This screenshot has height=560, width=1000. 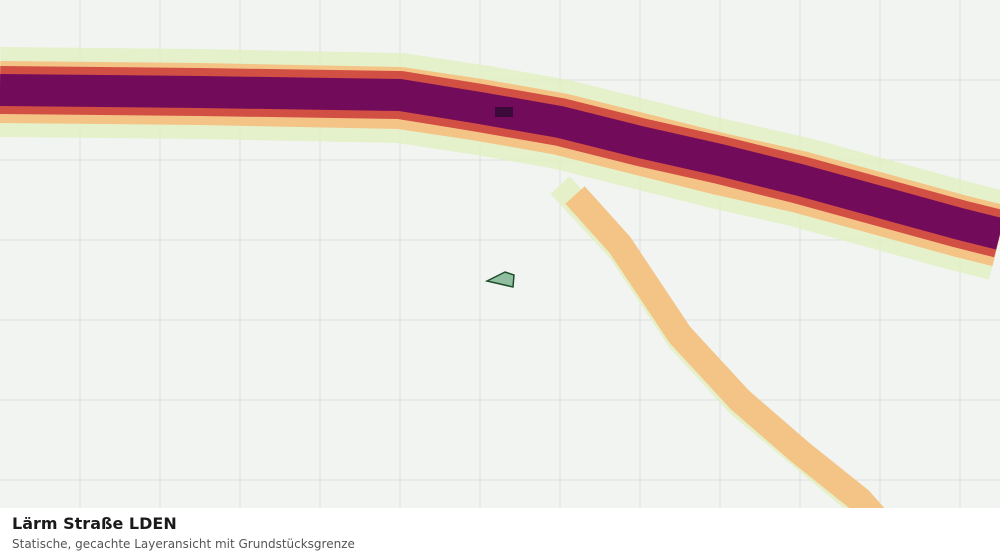 What do you see at coordinates (499, 279) in the screenshot?
I see `parcel-boundary` at bounding box center [499, 279].